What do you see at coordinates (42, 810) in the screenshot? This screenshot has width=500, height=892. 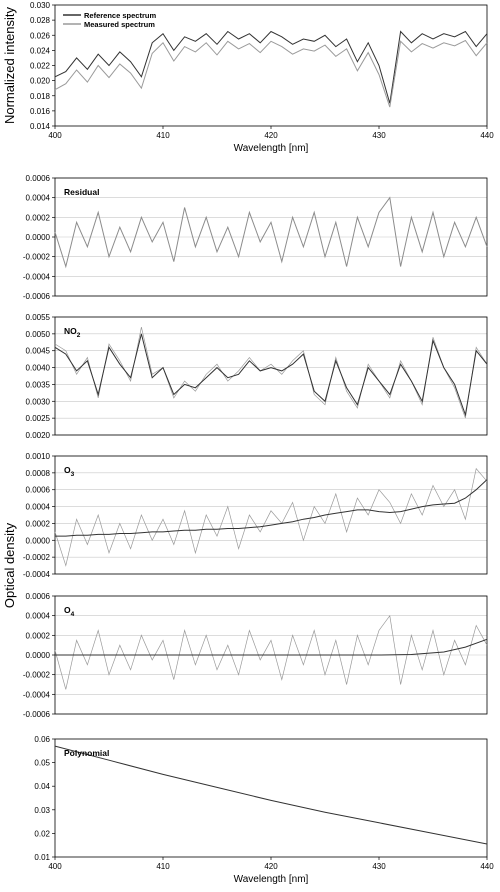 I see `y-tick-label: 0.03` at bounding box center [42, 810].